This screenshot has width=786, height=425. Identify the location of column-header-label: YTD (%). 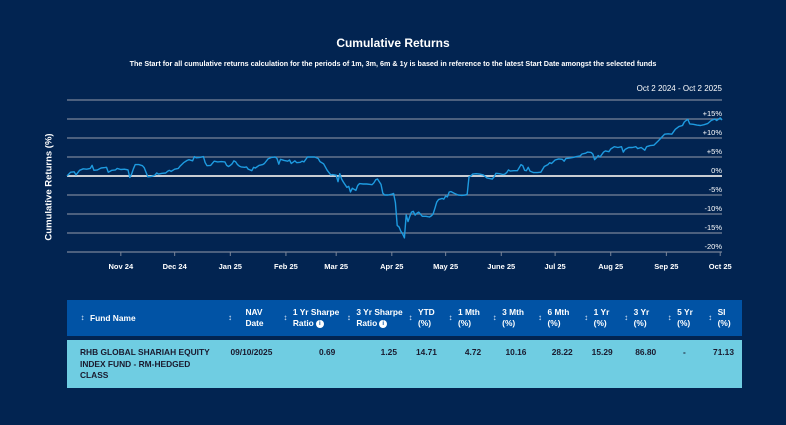
(426, 317).